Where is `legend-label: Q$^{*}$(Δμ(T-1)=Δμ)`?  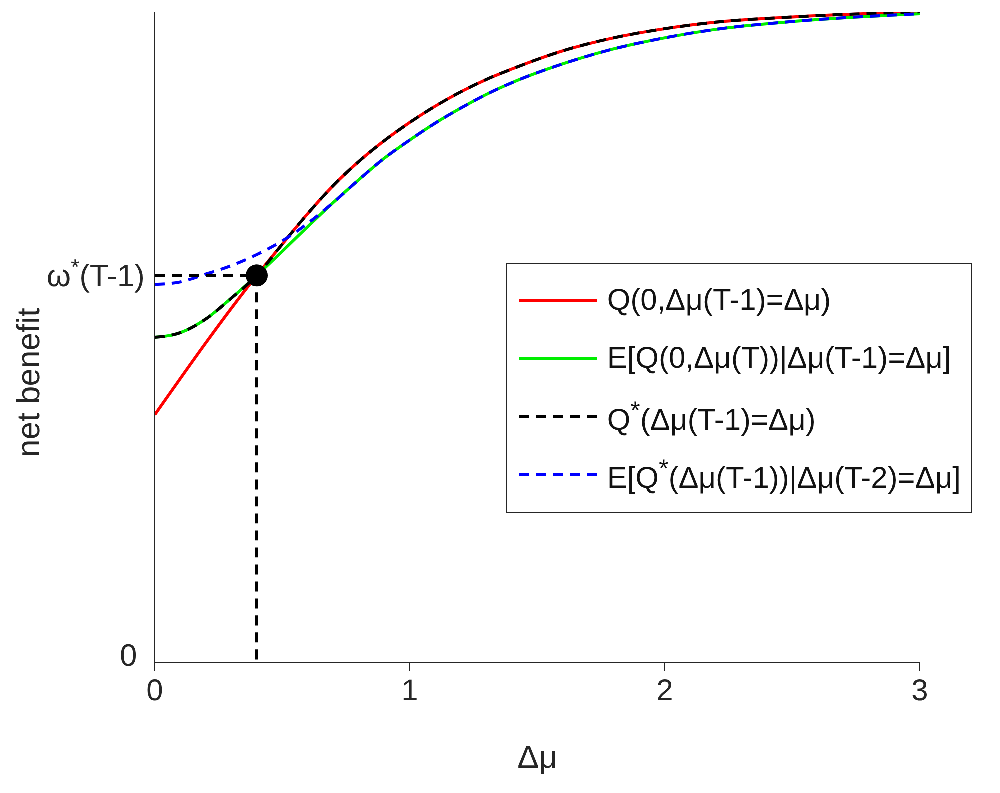 legend-label: Q$^{*}$(Δμ(T-1)=Δμ) is located at coordinates (711, 417).